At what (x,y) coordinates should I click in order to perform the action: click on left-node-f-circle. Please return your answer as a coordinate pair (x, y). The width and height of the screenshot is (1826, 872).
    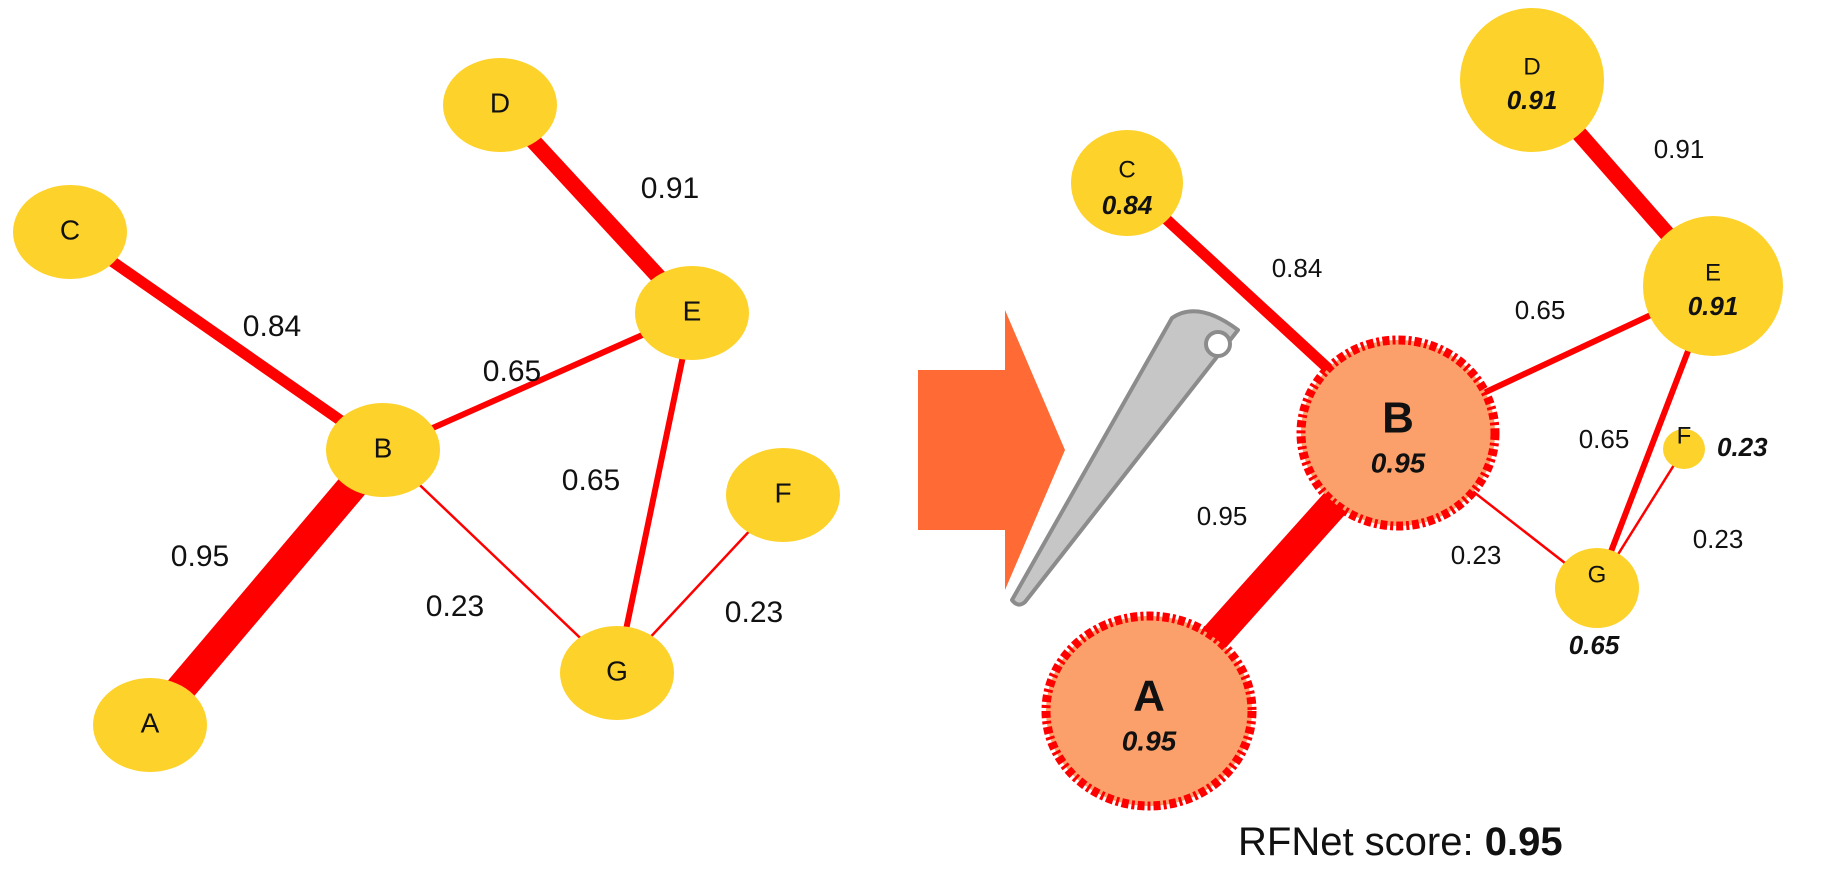
    Looking at the image, I should click on (783, 495).